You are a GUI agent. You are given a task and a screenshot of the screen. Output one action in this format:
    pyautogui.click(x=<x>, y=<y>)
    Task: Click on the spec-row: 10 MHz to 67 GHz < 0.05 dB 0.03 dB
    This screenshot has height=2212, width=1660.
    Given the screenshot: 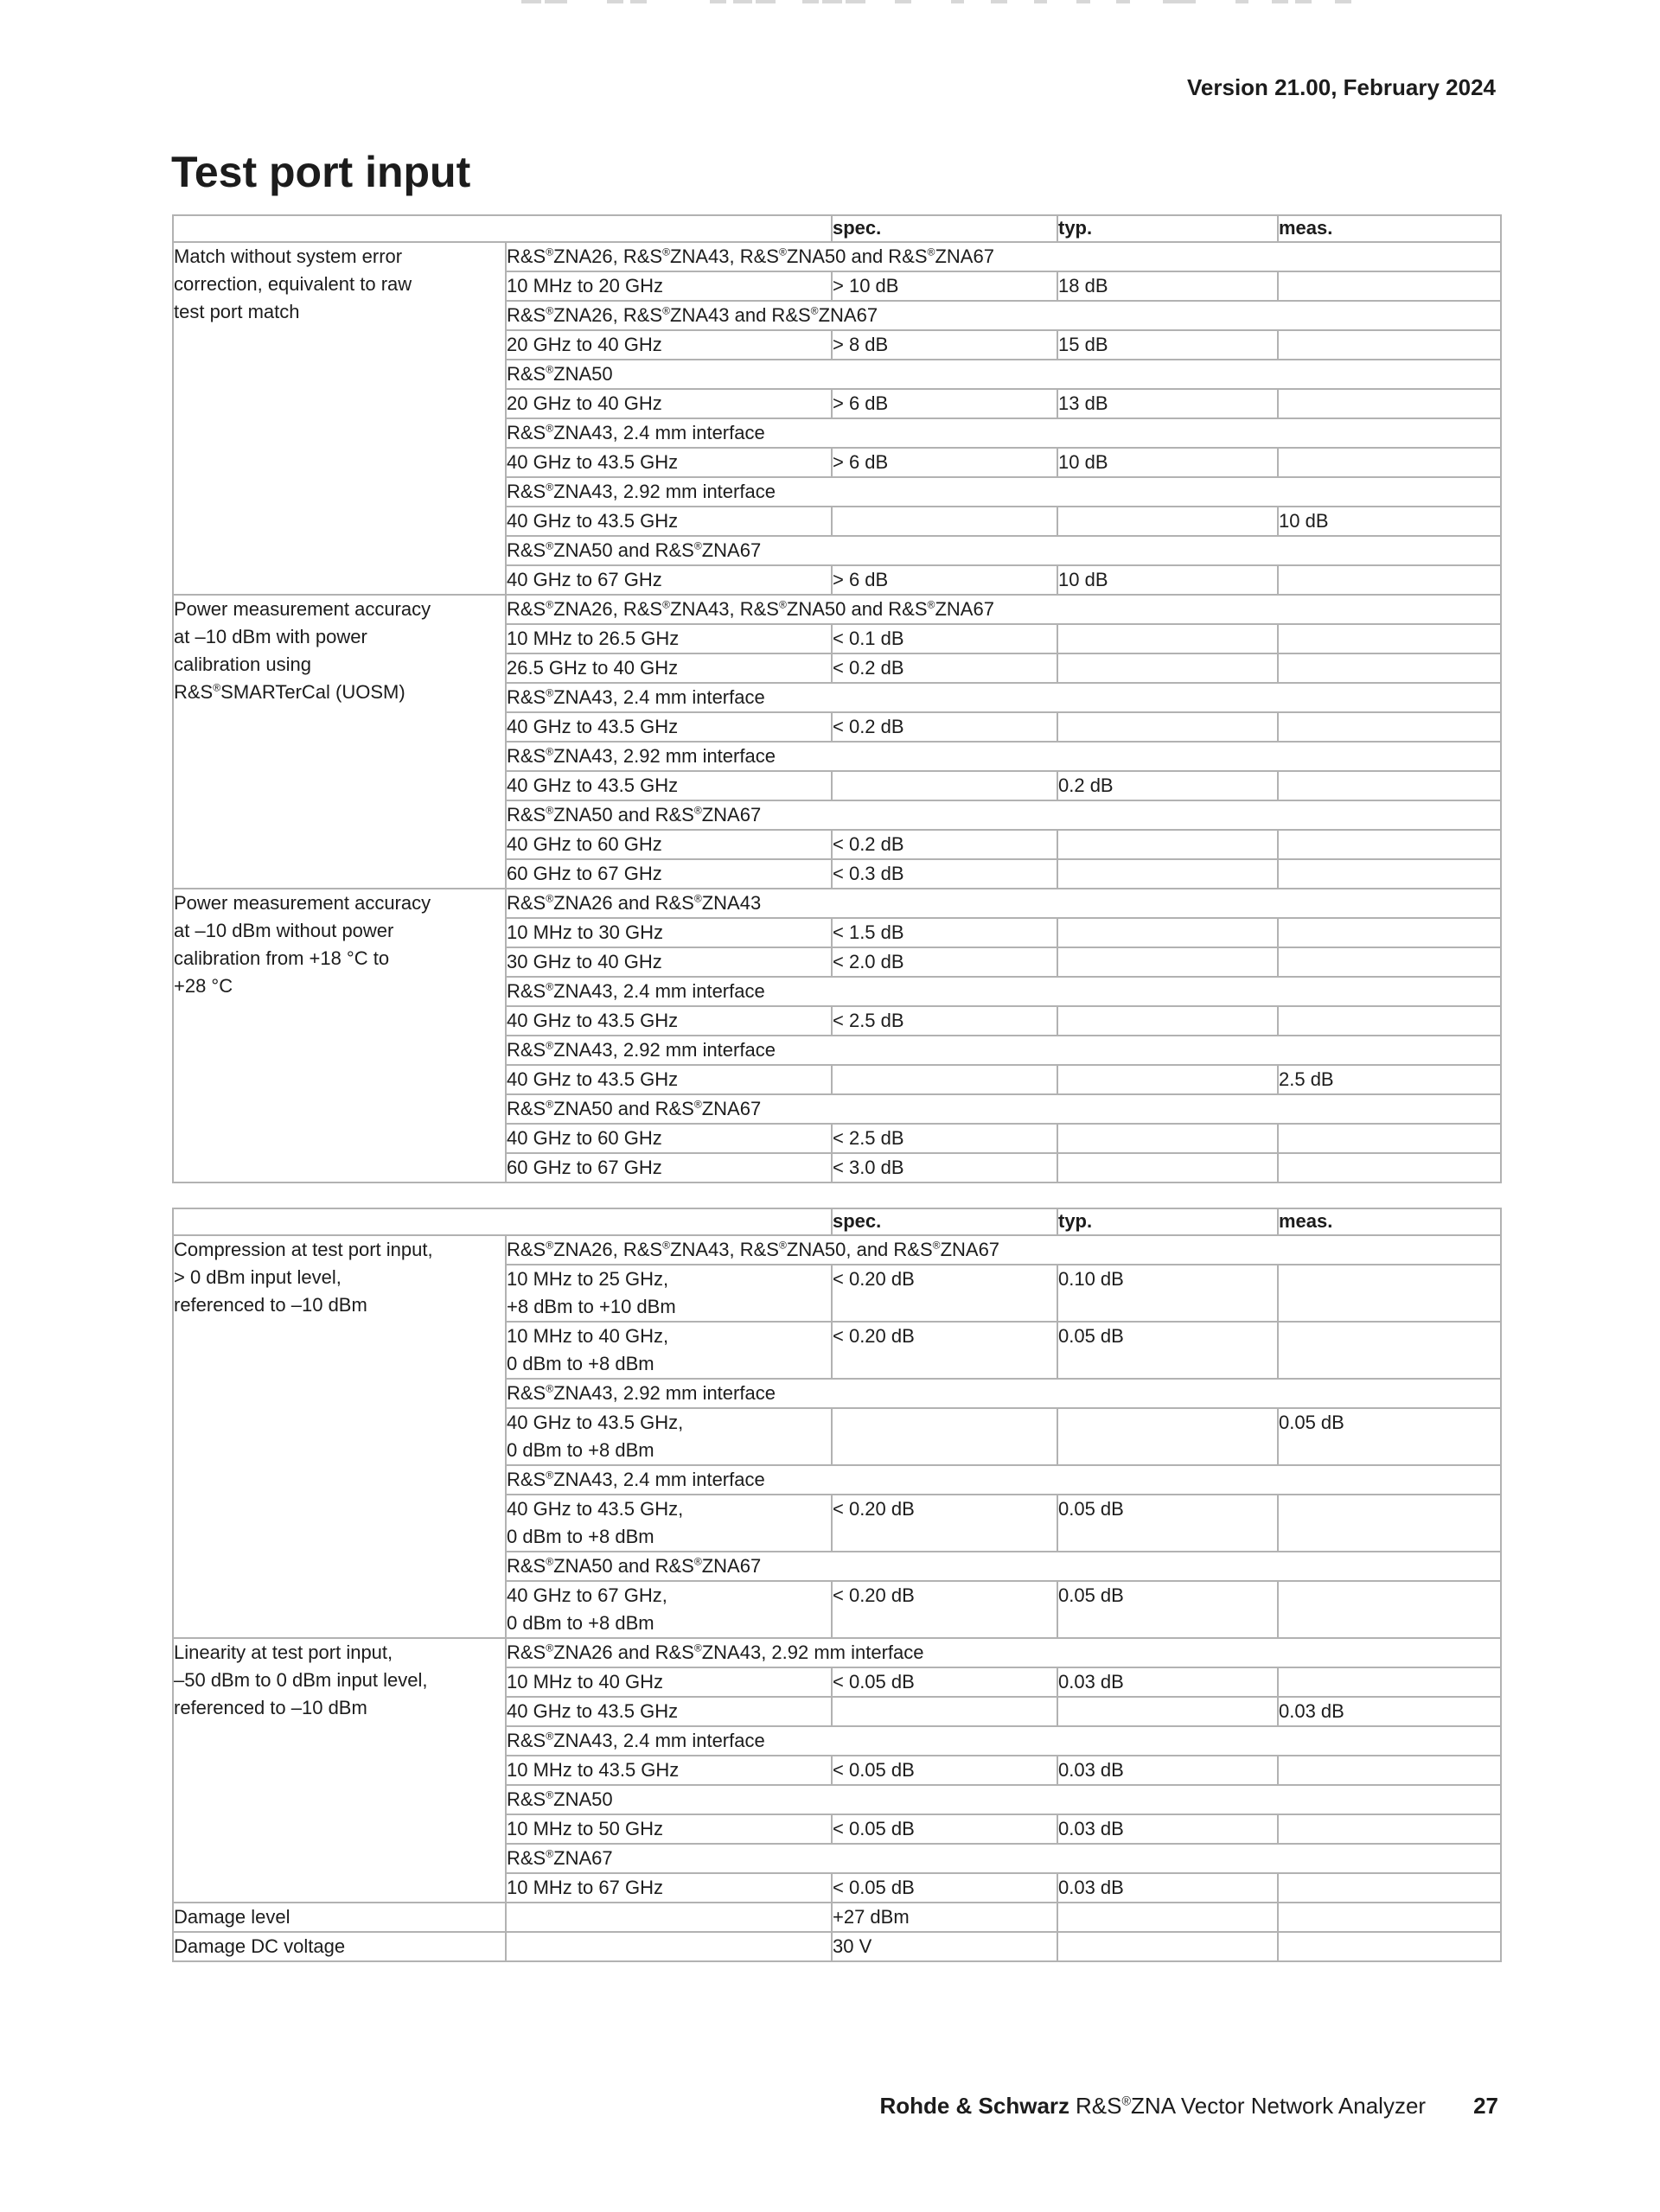 What is the action you would take?
    pyautogui.click(x=837, y=1888)
    